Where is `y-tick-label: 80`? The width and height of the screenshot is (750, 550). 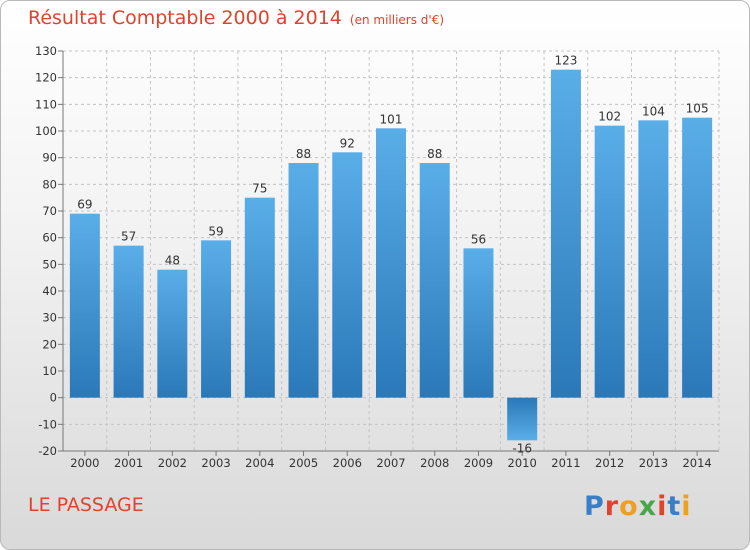 y-tick-label: 80 is located at coordinates (49, 184).